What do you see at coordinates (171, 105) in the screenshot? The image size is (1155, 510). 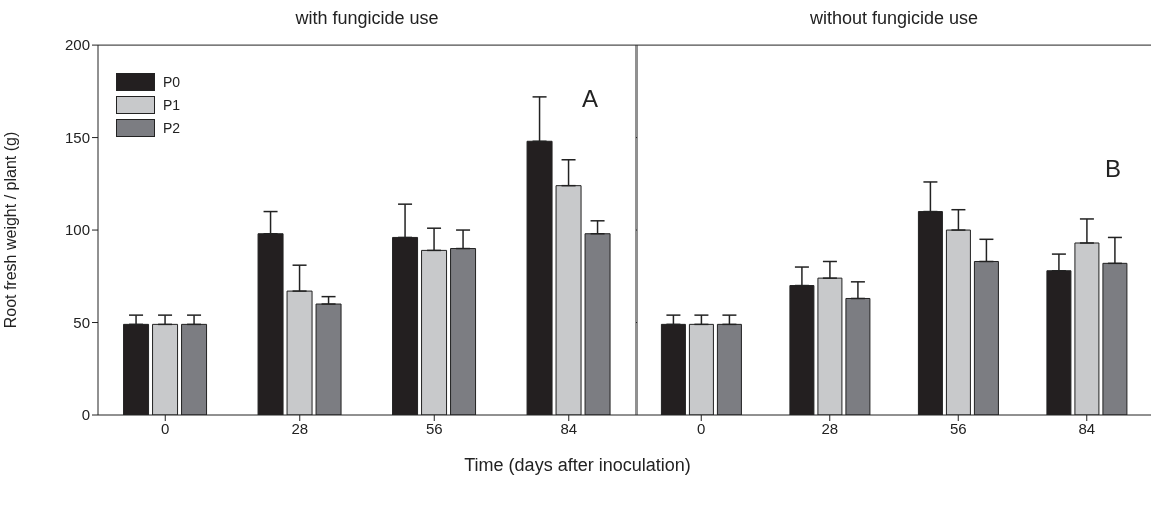 I see `legend-label: P1` at bounding box center [171, 105].